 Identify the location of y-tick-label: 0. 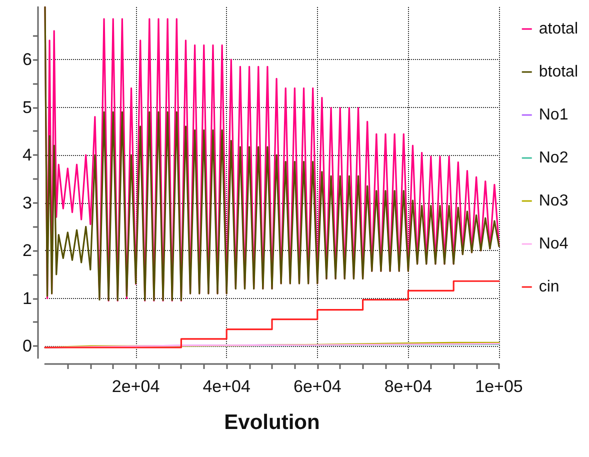
(27, 346).